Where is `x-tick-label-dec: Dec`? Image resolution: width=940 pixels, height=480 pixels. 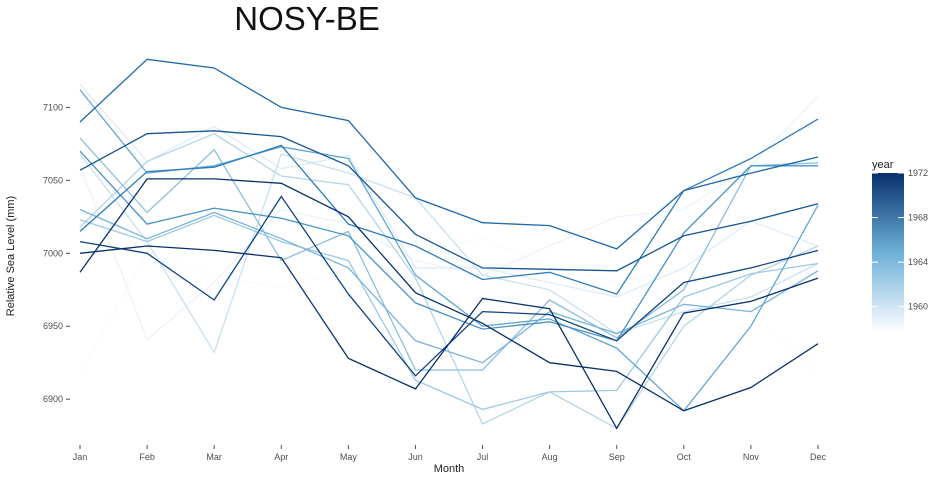 x-tick-label-dec: Dec is located at coordinates (818, 457).